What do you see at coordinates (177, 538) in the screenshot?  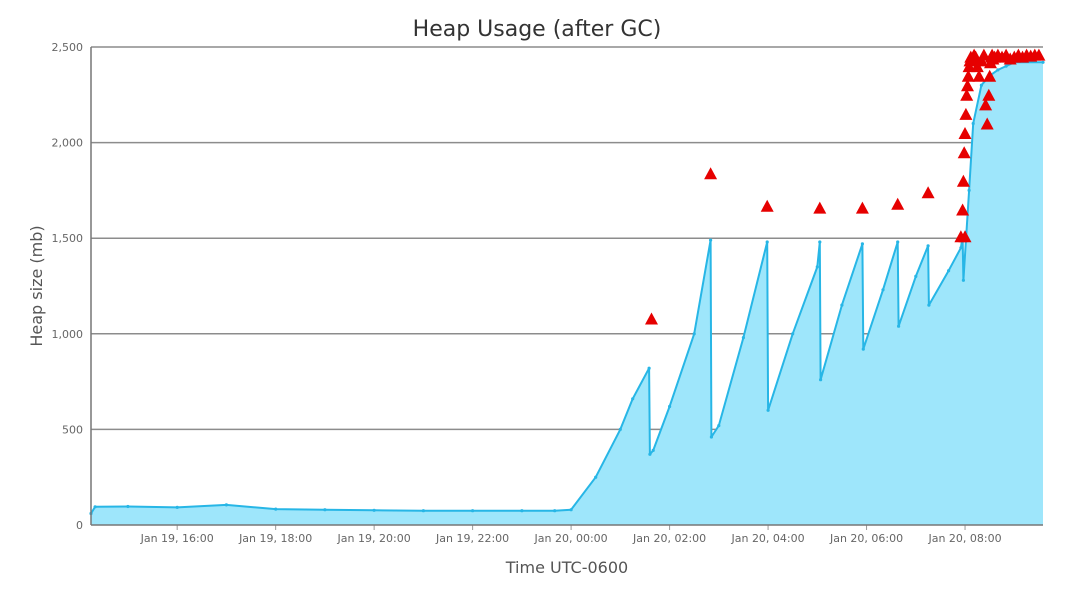 I see `x-tick-label: Jan 19, 16:00` at bounding box center [177, 538].